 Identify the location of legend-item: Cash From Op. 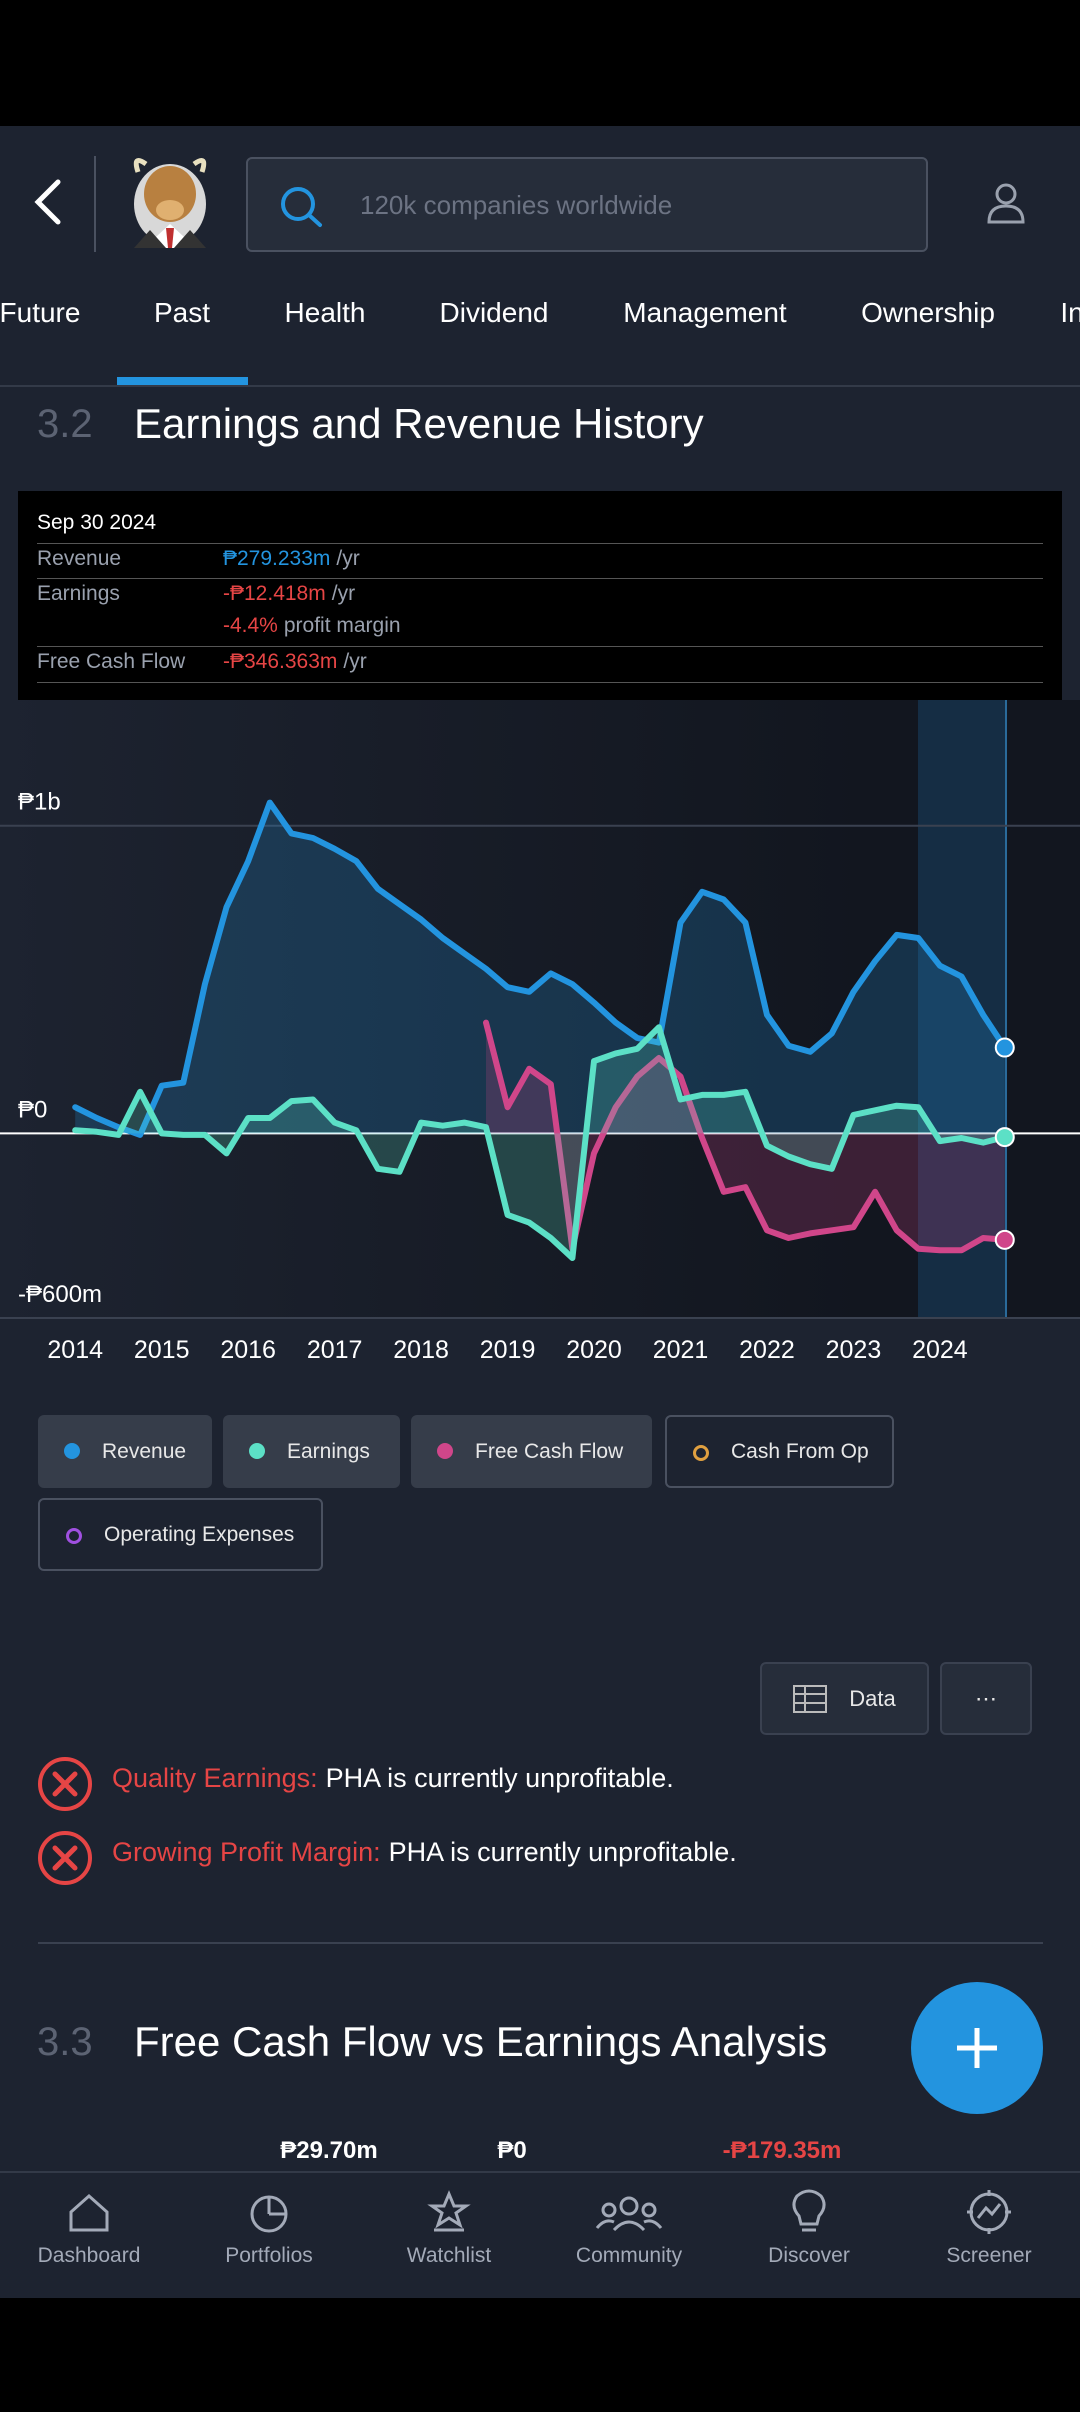
(779, 1451).